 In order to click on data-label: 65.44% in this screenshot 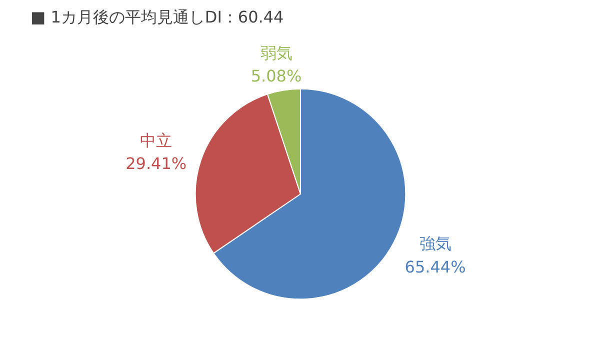, I will do `click(435, 266)`.